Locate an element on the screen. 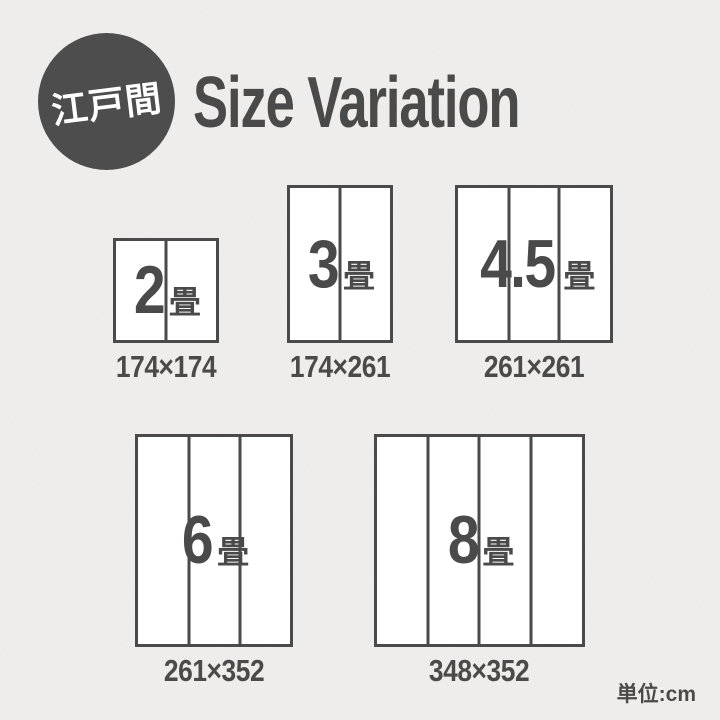  size-label-text: 4.5 畳 is located at coordinates (534, 263).